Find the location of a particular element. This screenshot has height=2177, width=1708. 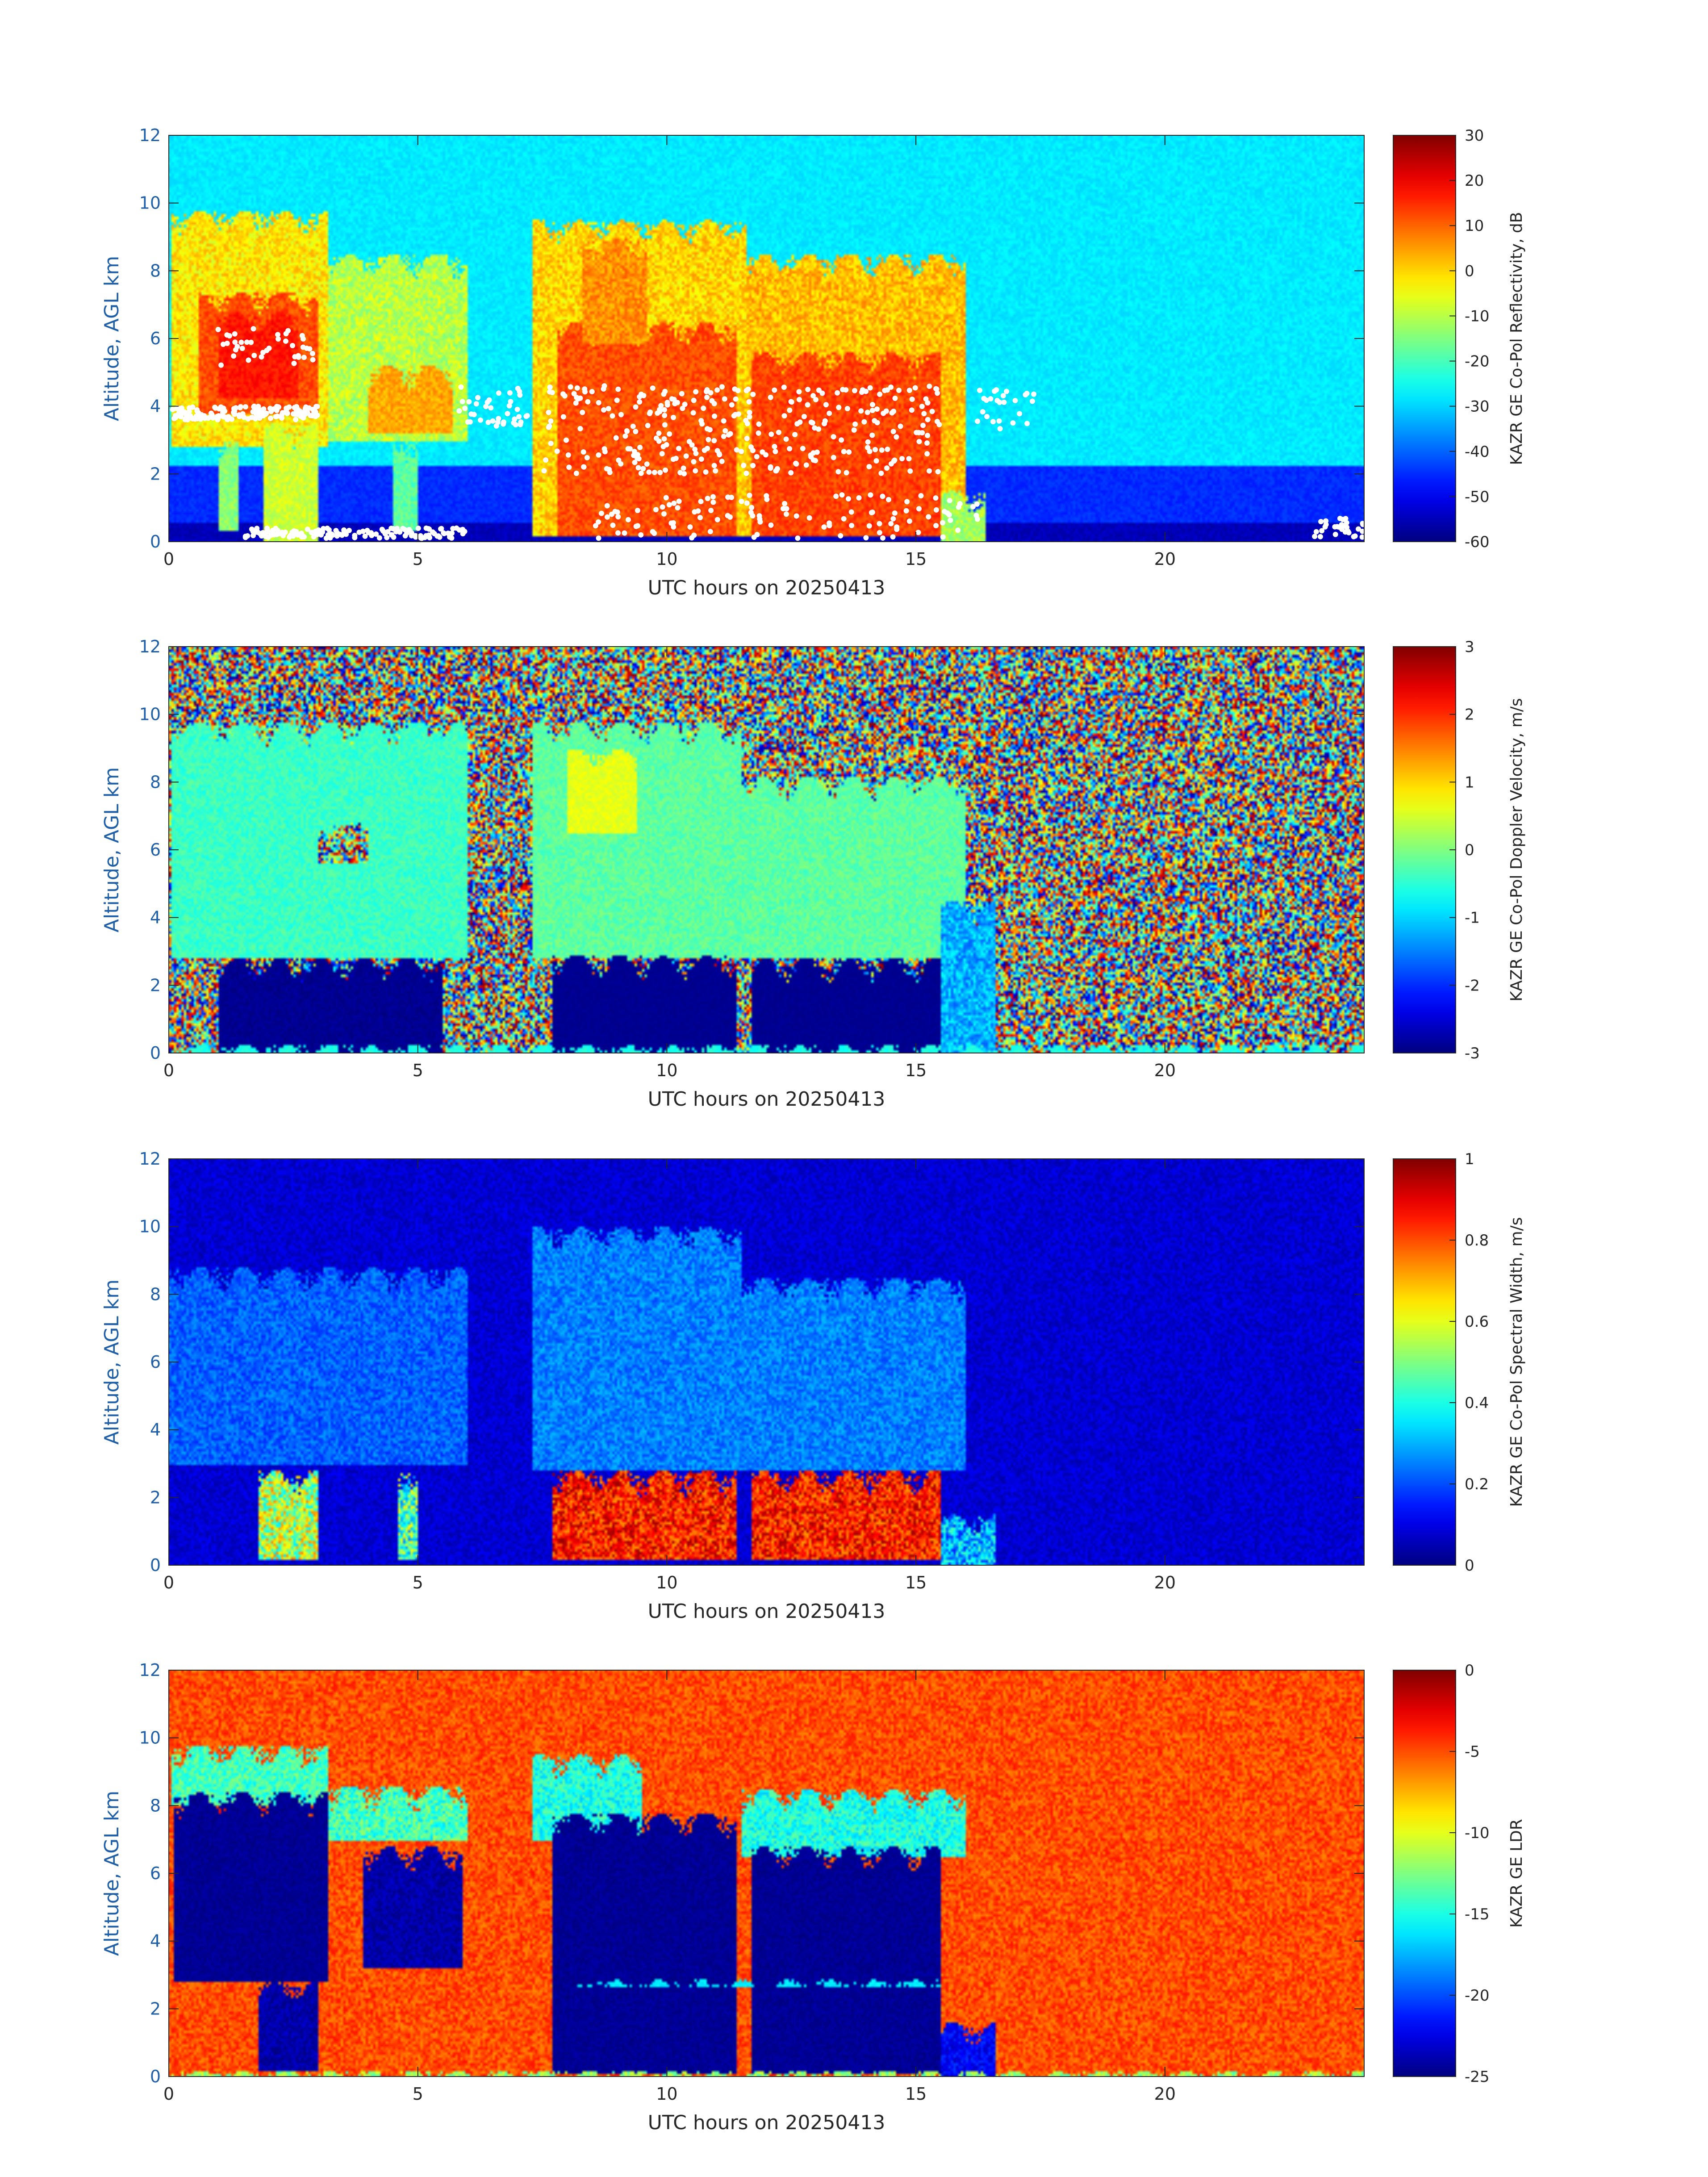

y-tick-label: 2 is located at coordinates (155, 474).